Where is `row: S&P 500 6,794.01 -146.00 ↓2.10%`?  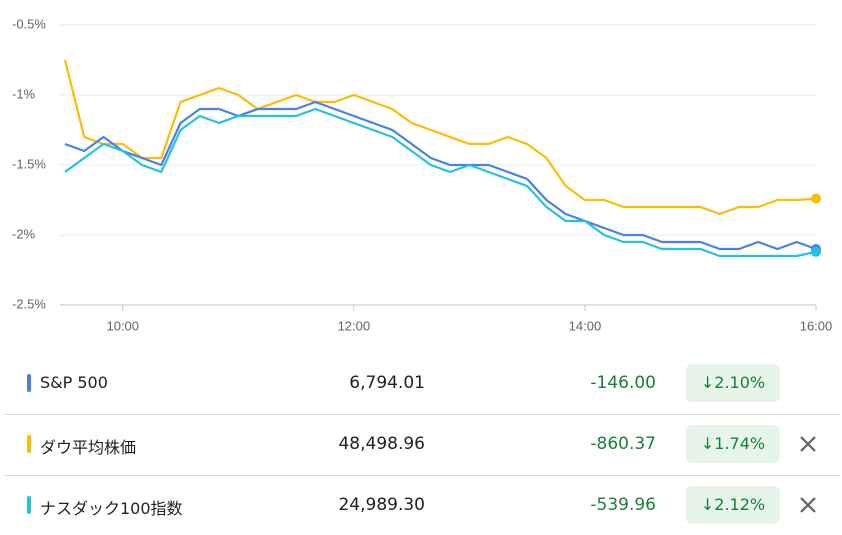 row: S&P 500 6,794.01 -146.00 ↓2.10% is located at coordinates (422, 383).